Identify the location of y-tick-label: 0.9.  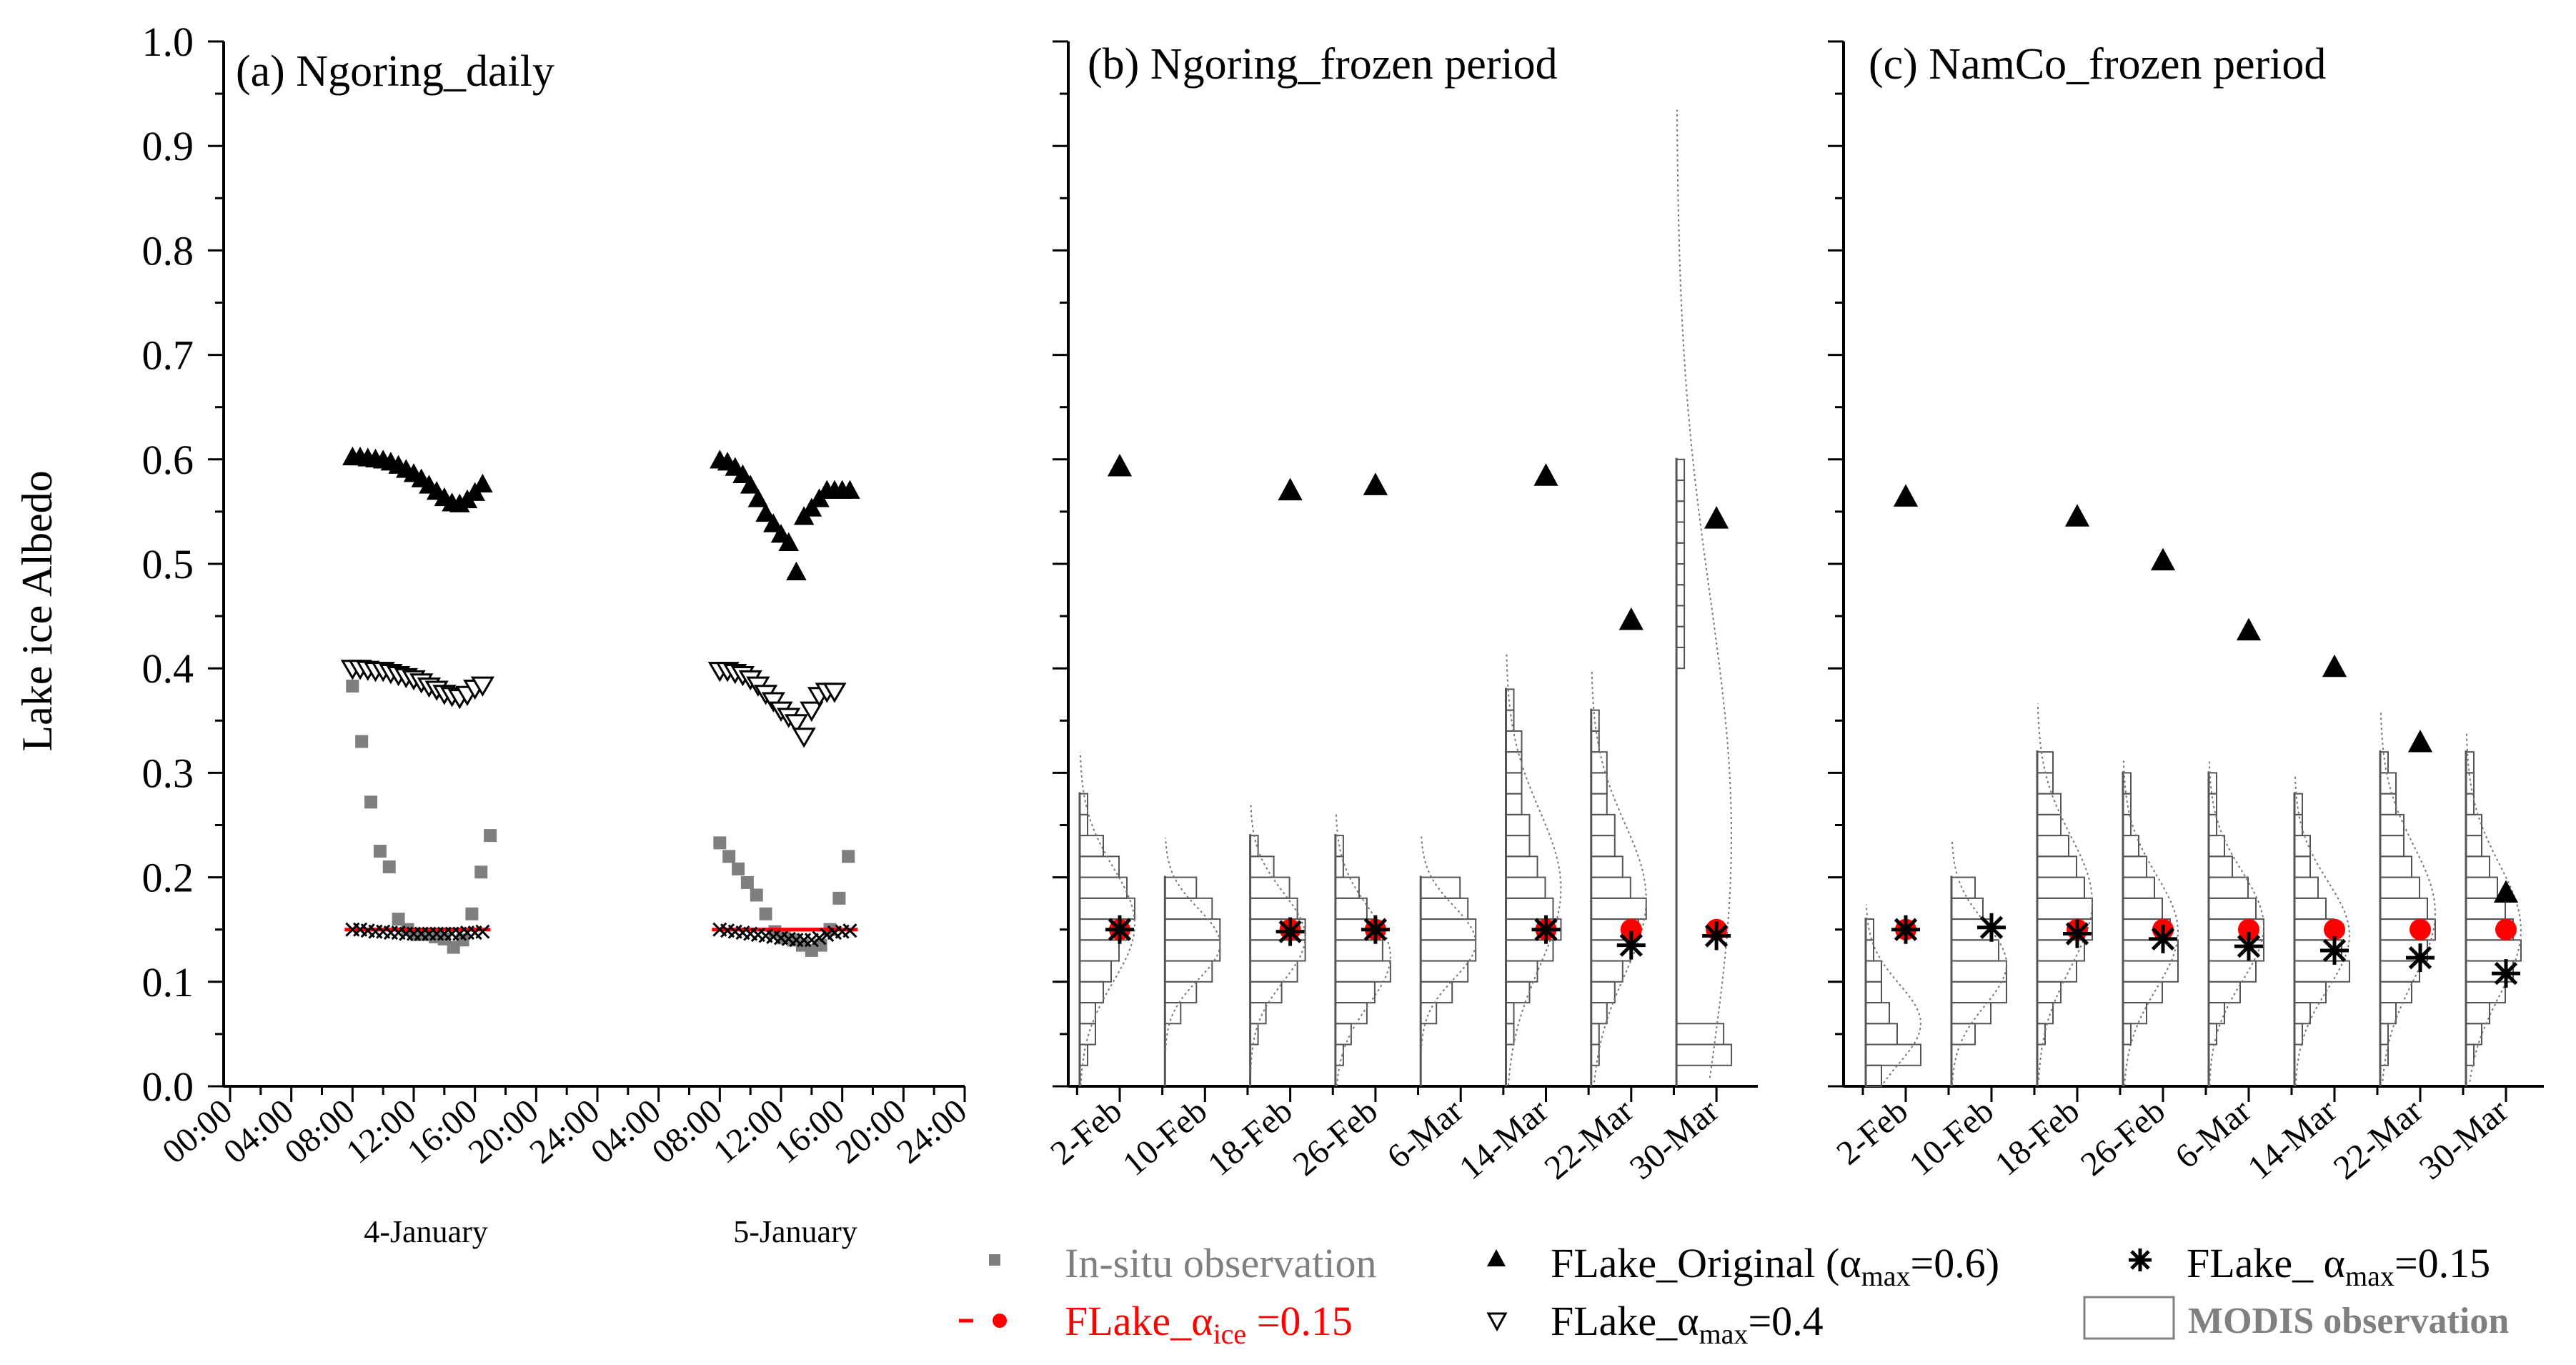
(168, 146).